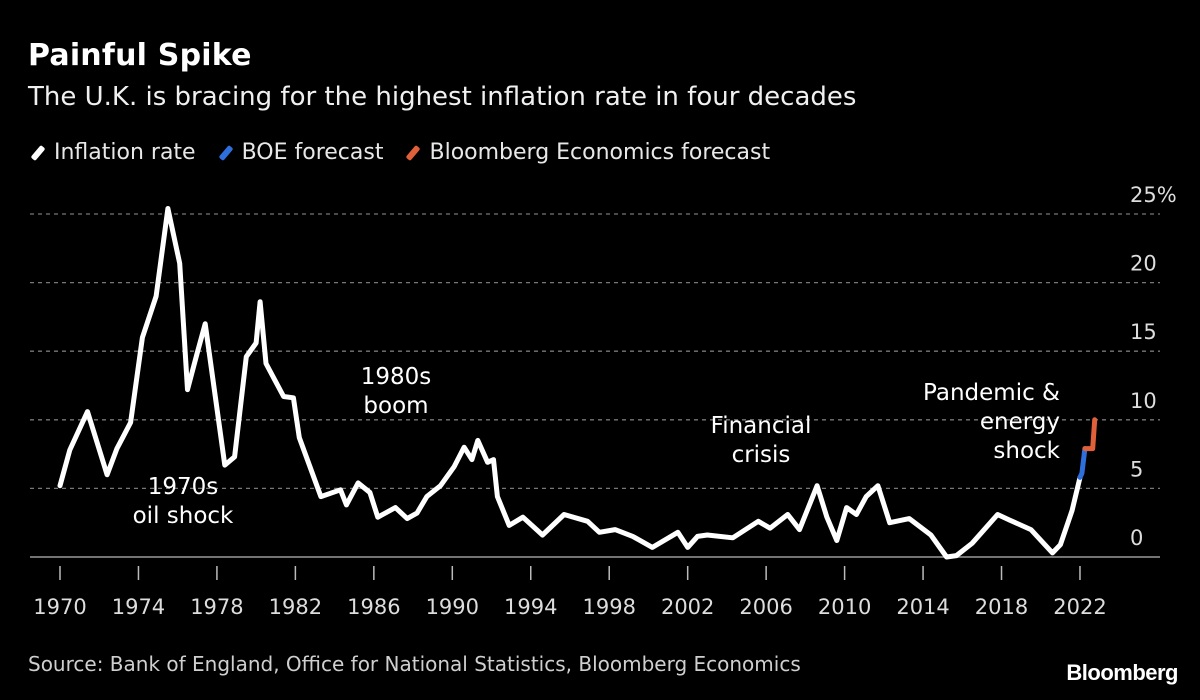  What do you see at coordinates (396, 391) in the screenshot?
I see `annotation: 1980s boom` at bounding box center [396, 391].